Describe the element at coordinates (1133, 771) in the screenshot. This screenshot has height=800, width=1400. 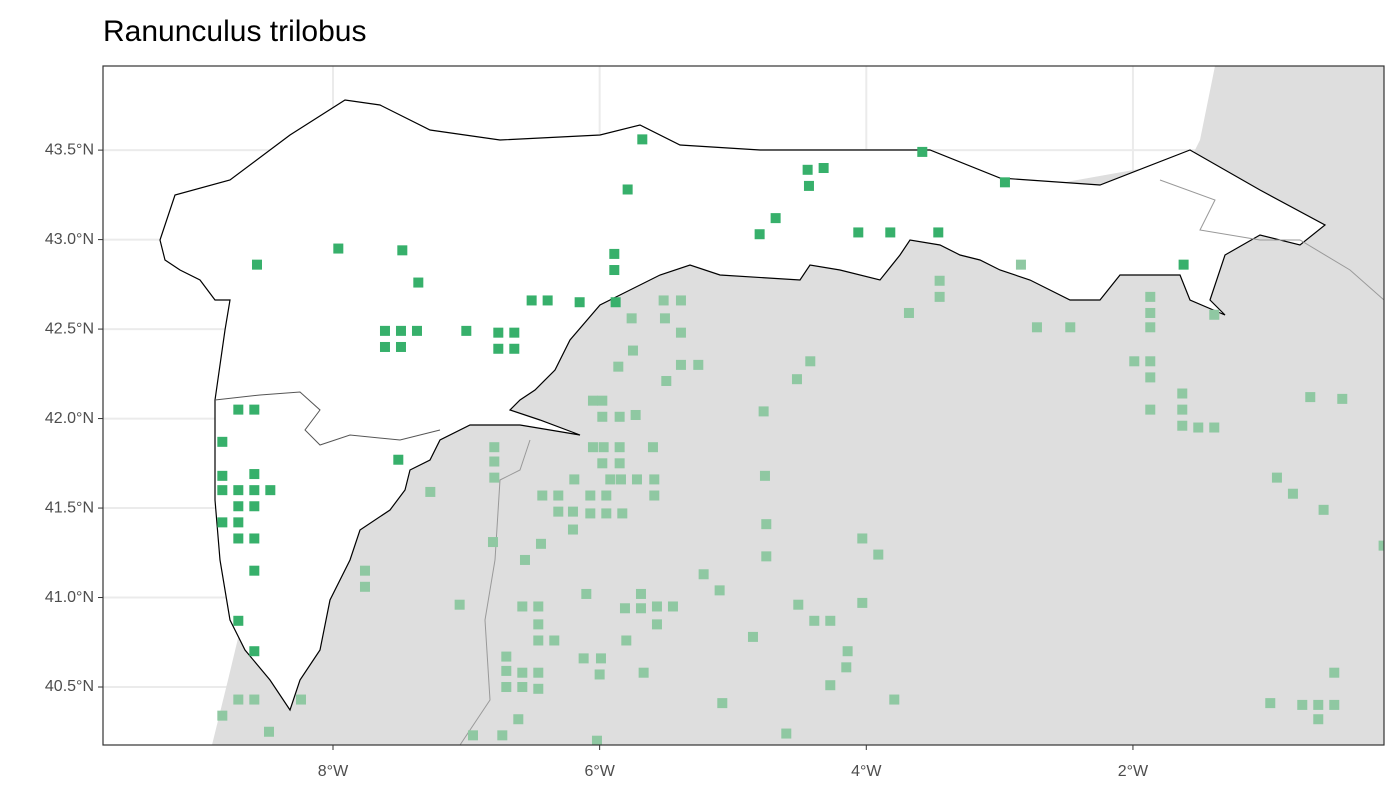
I see `x-tick-label: 2°W` at that location.